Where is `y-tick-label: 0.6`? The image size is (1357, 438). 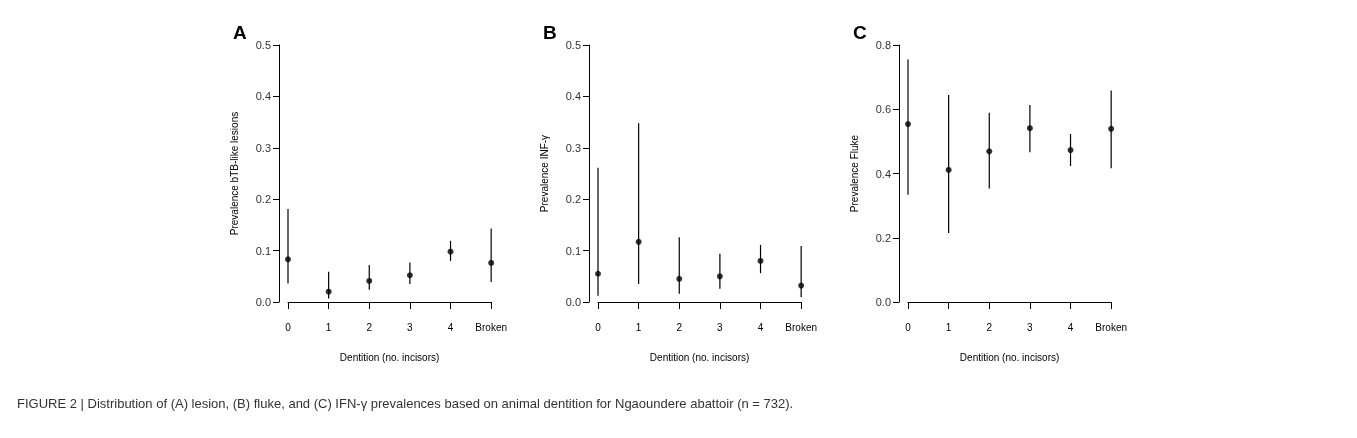
y-tick-label: 0.6 is located at coordinates (883, 109).